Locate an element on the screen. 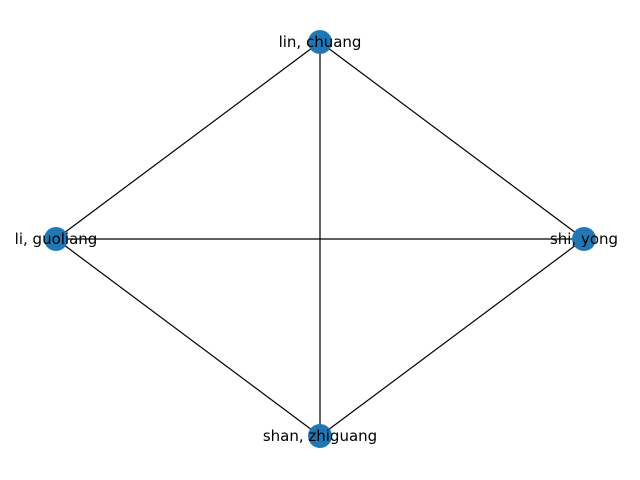 This screenshot has height=480, width=640. node-label-shi: shi, yong is located at coordinates (584, 239).